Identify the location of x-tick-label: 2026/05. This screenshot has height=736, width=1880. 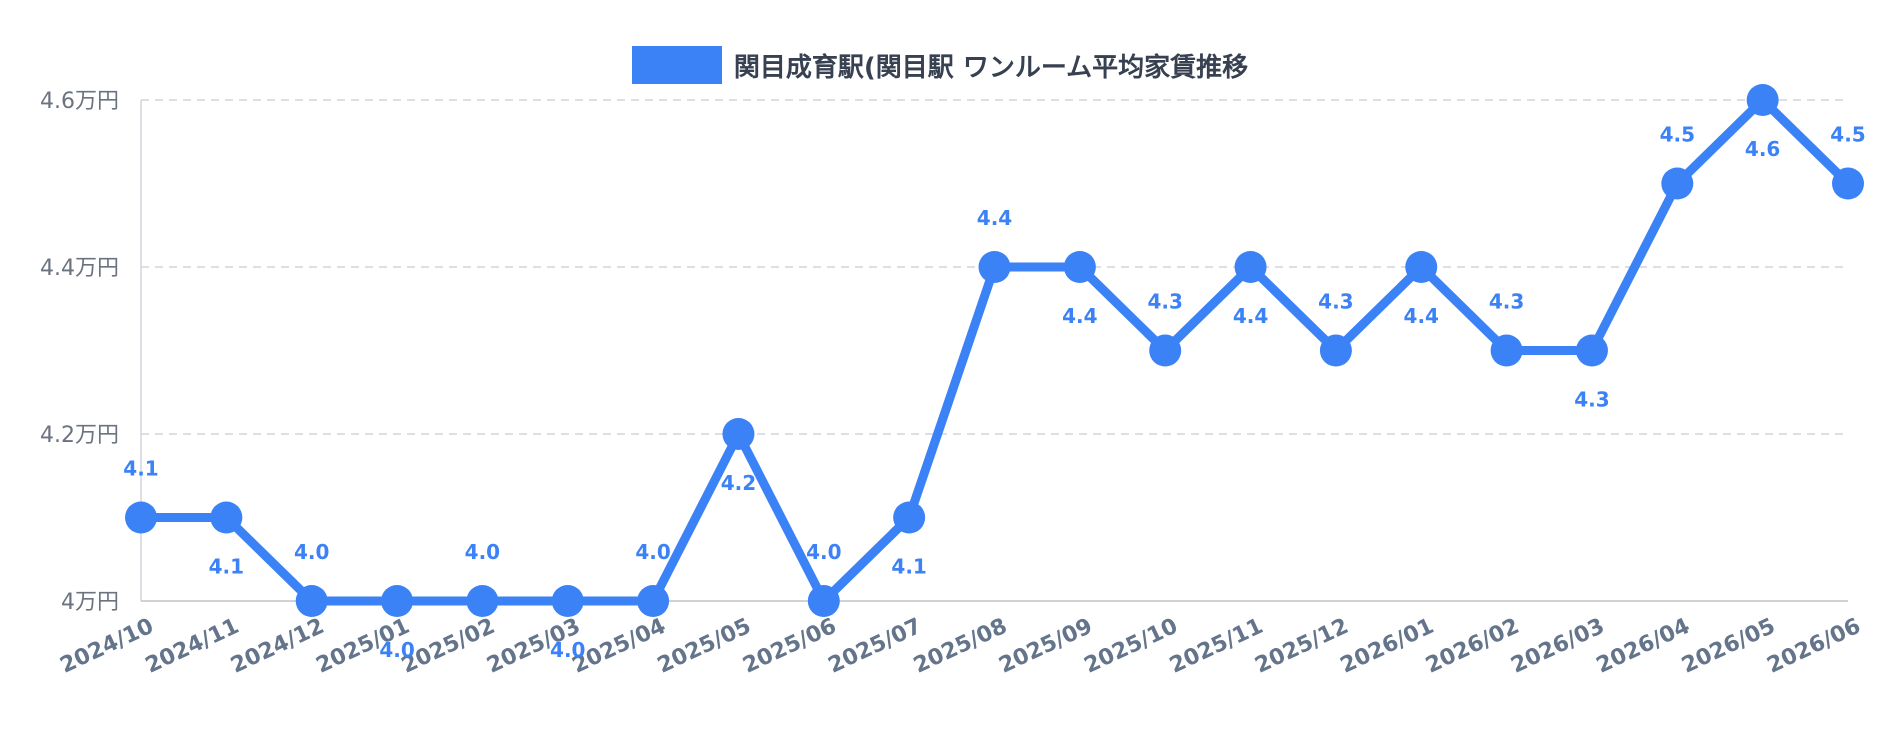
(1728, 646).